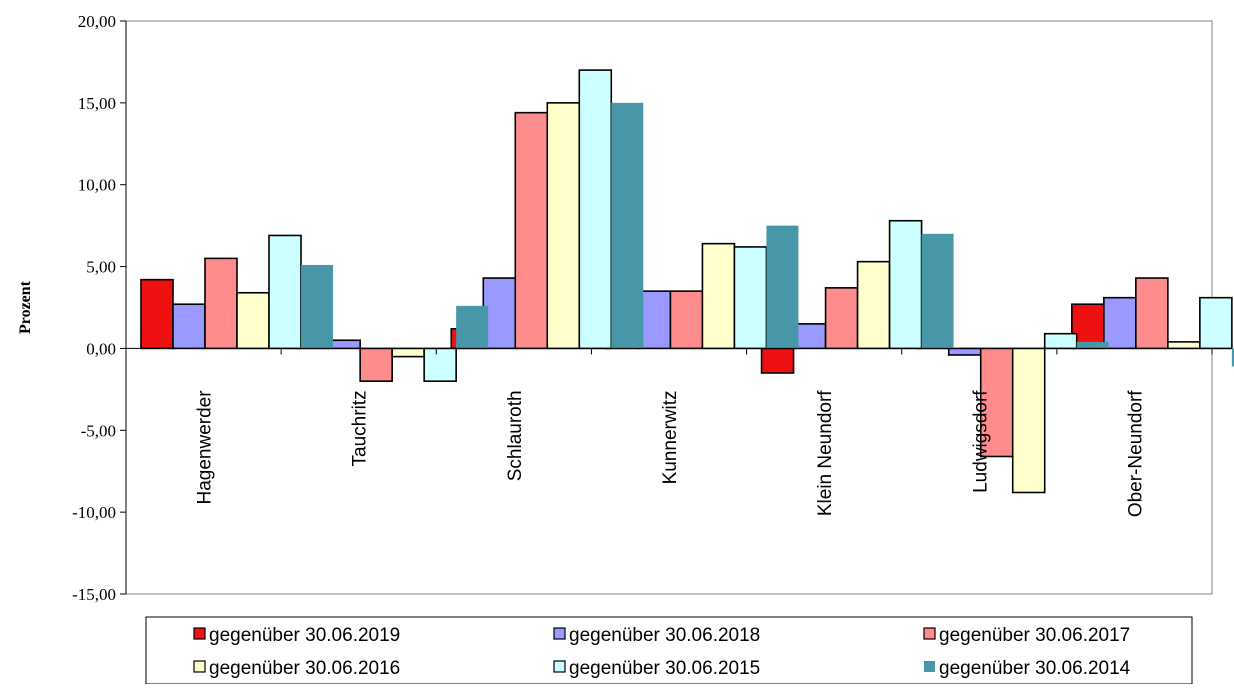 The image size is (1234, 689). Describe the element at coordinates (360, 428) in the screenshot. I see `category-label: Tauchritz` at that location.